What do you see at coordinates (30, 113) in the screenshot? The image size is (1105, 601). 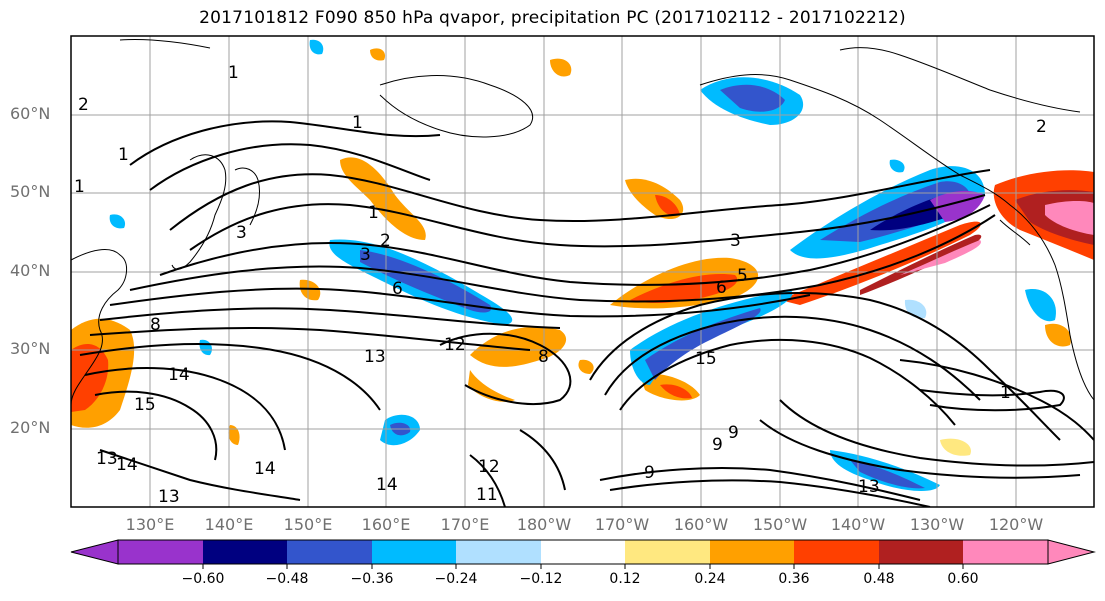 I see `lat-label-60n: 60°N` at bounding box center [30, 113].